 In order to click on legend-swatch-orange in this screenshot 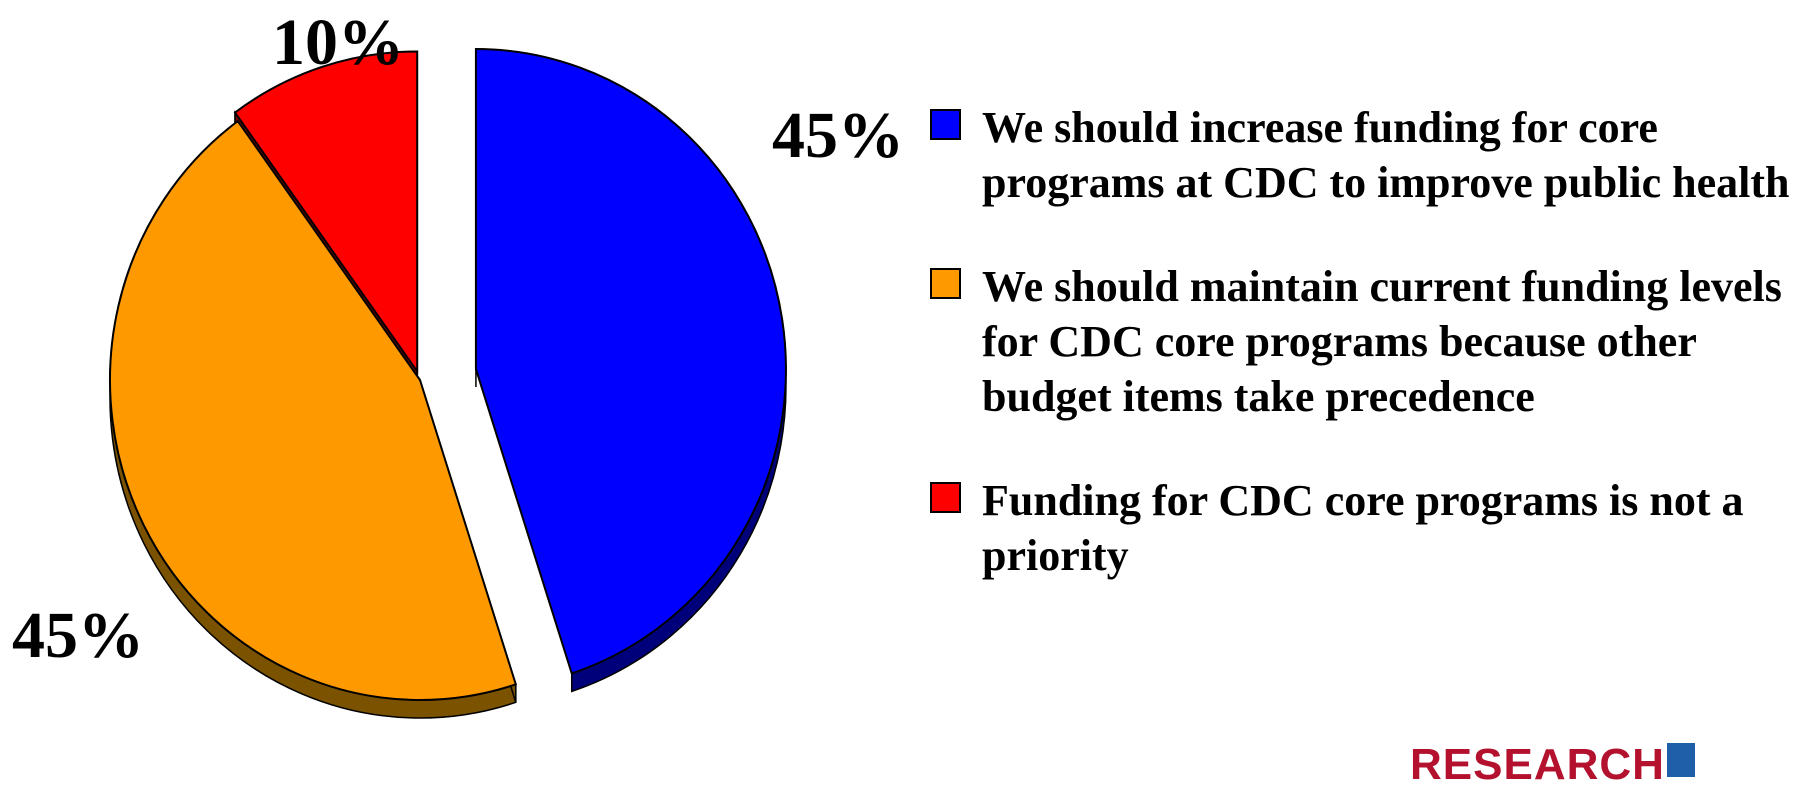, I will do `click(945, 283)`.